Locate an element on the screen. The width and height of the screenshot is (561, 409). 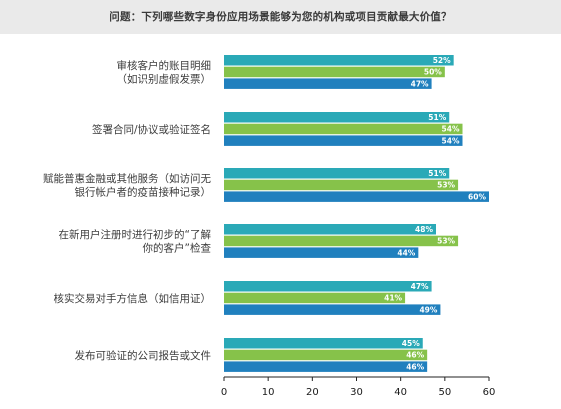
title-band is located at coordinates (280, 17).